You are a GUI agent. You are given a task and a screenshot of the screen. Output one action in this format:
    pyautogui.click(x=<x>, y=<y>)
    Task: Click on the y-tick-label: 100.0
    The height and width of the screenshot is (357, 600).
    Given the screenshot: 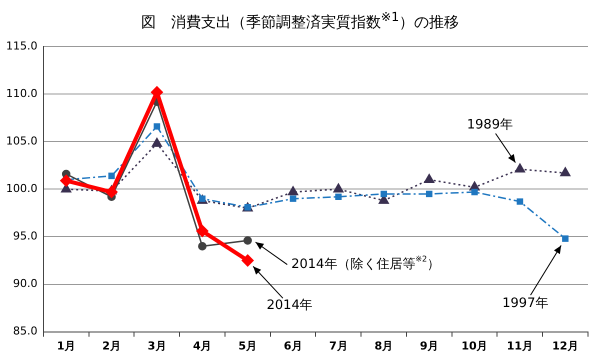 What is the action you would take?
    pyautogui.click(x=22, y=189)
    